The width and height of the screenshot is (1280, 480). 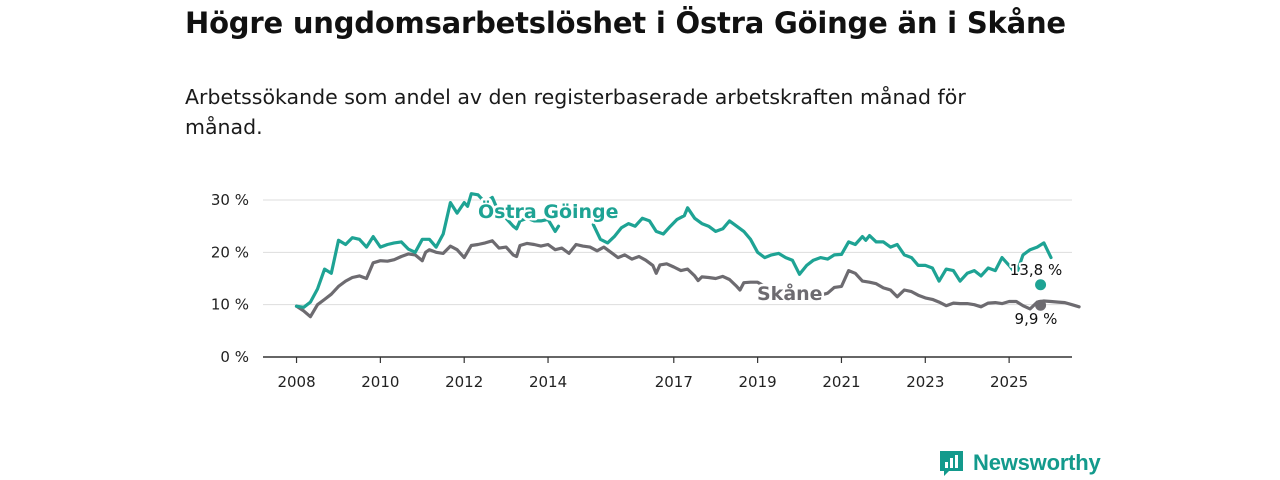 I want to click on newsworthy-logo-icon, so click(x=951, y=463).